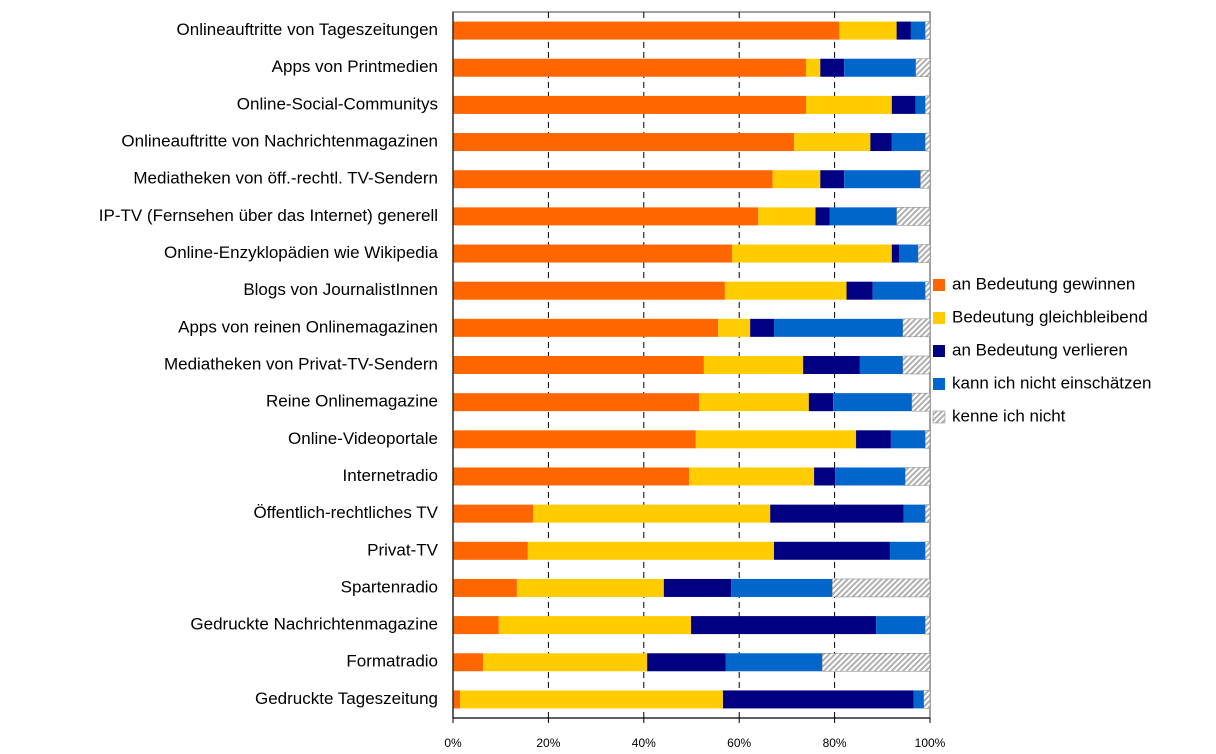  Describe the element at coordinates (739, 743) in the screenshot. I see `x-tick-label: 60%` at that location.